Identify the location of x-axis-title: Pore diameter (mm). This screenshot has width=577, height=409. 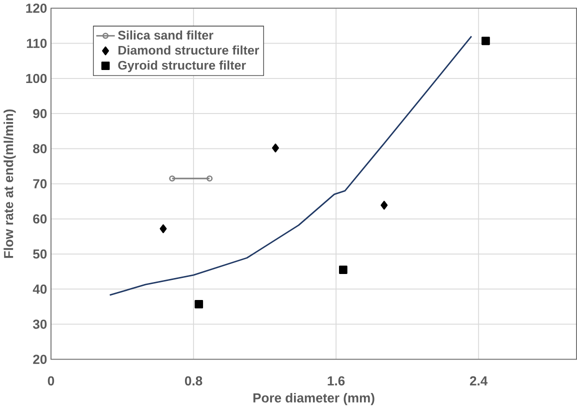
(313, 399).